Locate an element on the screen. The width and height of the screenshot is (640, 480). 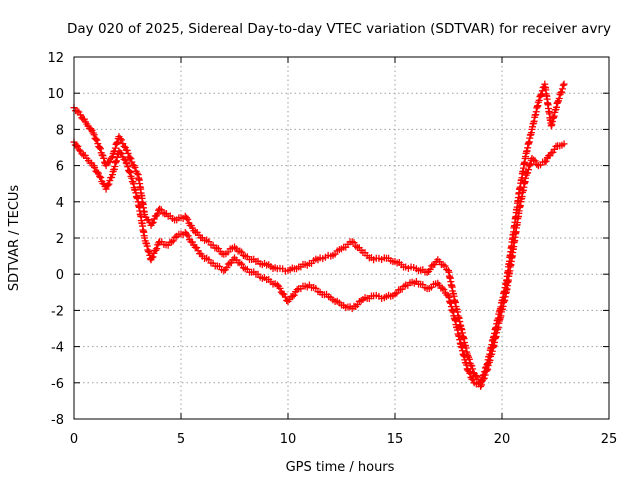
x-tick-label: 0 is located at coordinates (74, 439).